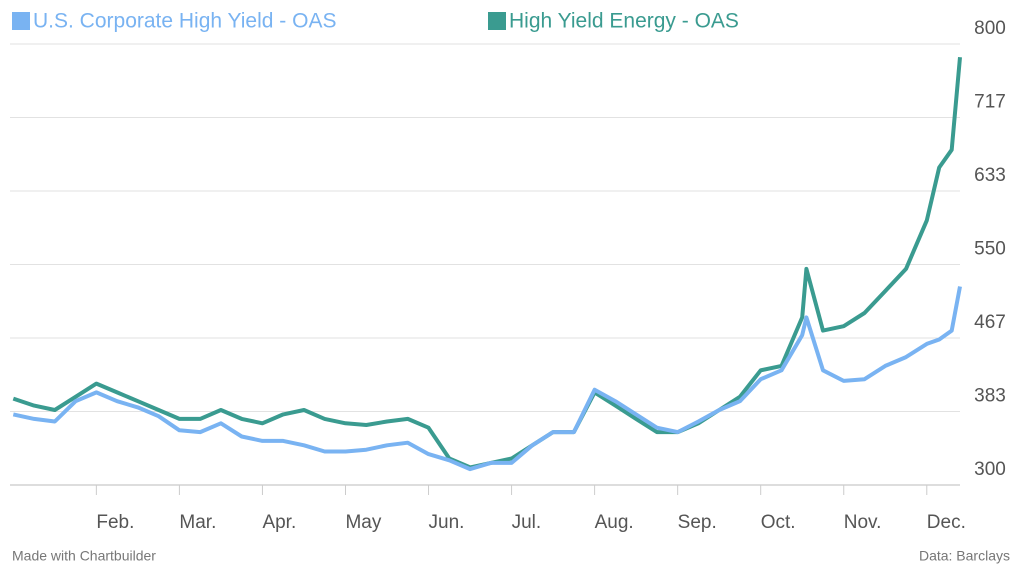 The image size is (1024, 574). Describe the element at coordinates (778, 522) in the screenshot. I see `x-tick-label: Oct.` at that location.